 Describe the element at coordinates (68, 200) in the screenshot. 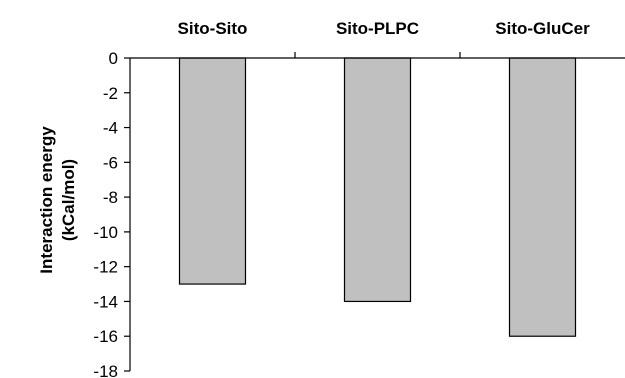

I see `y-axis-title-line2: (kCal/mol)` at that location.